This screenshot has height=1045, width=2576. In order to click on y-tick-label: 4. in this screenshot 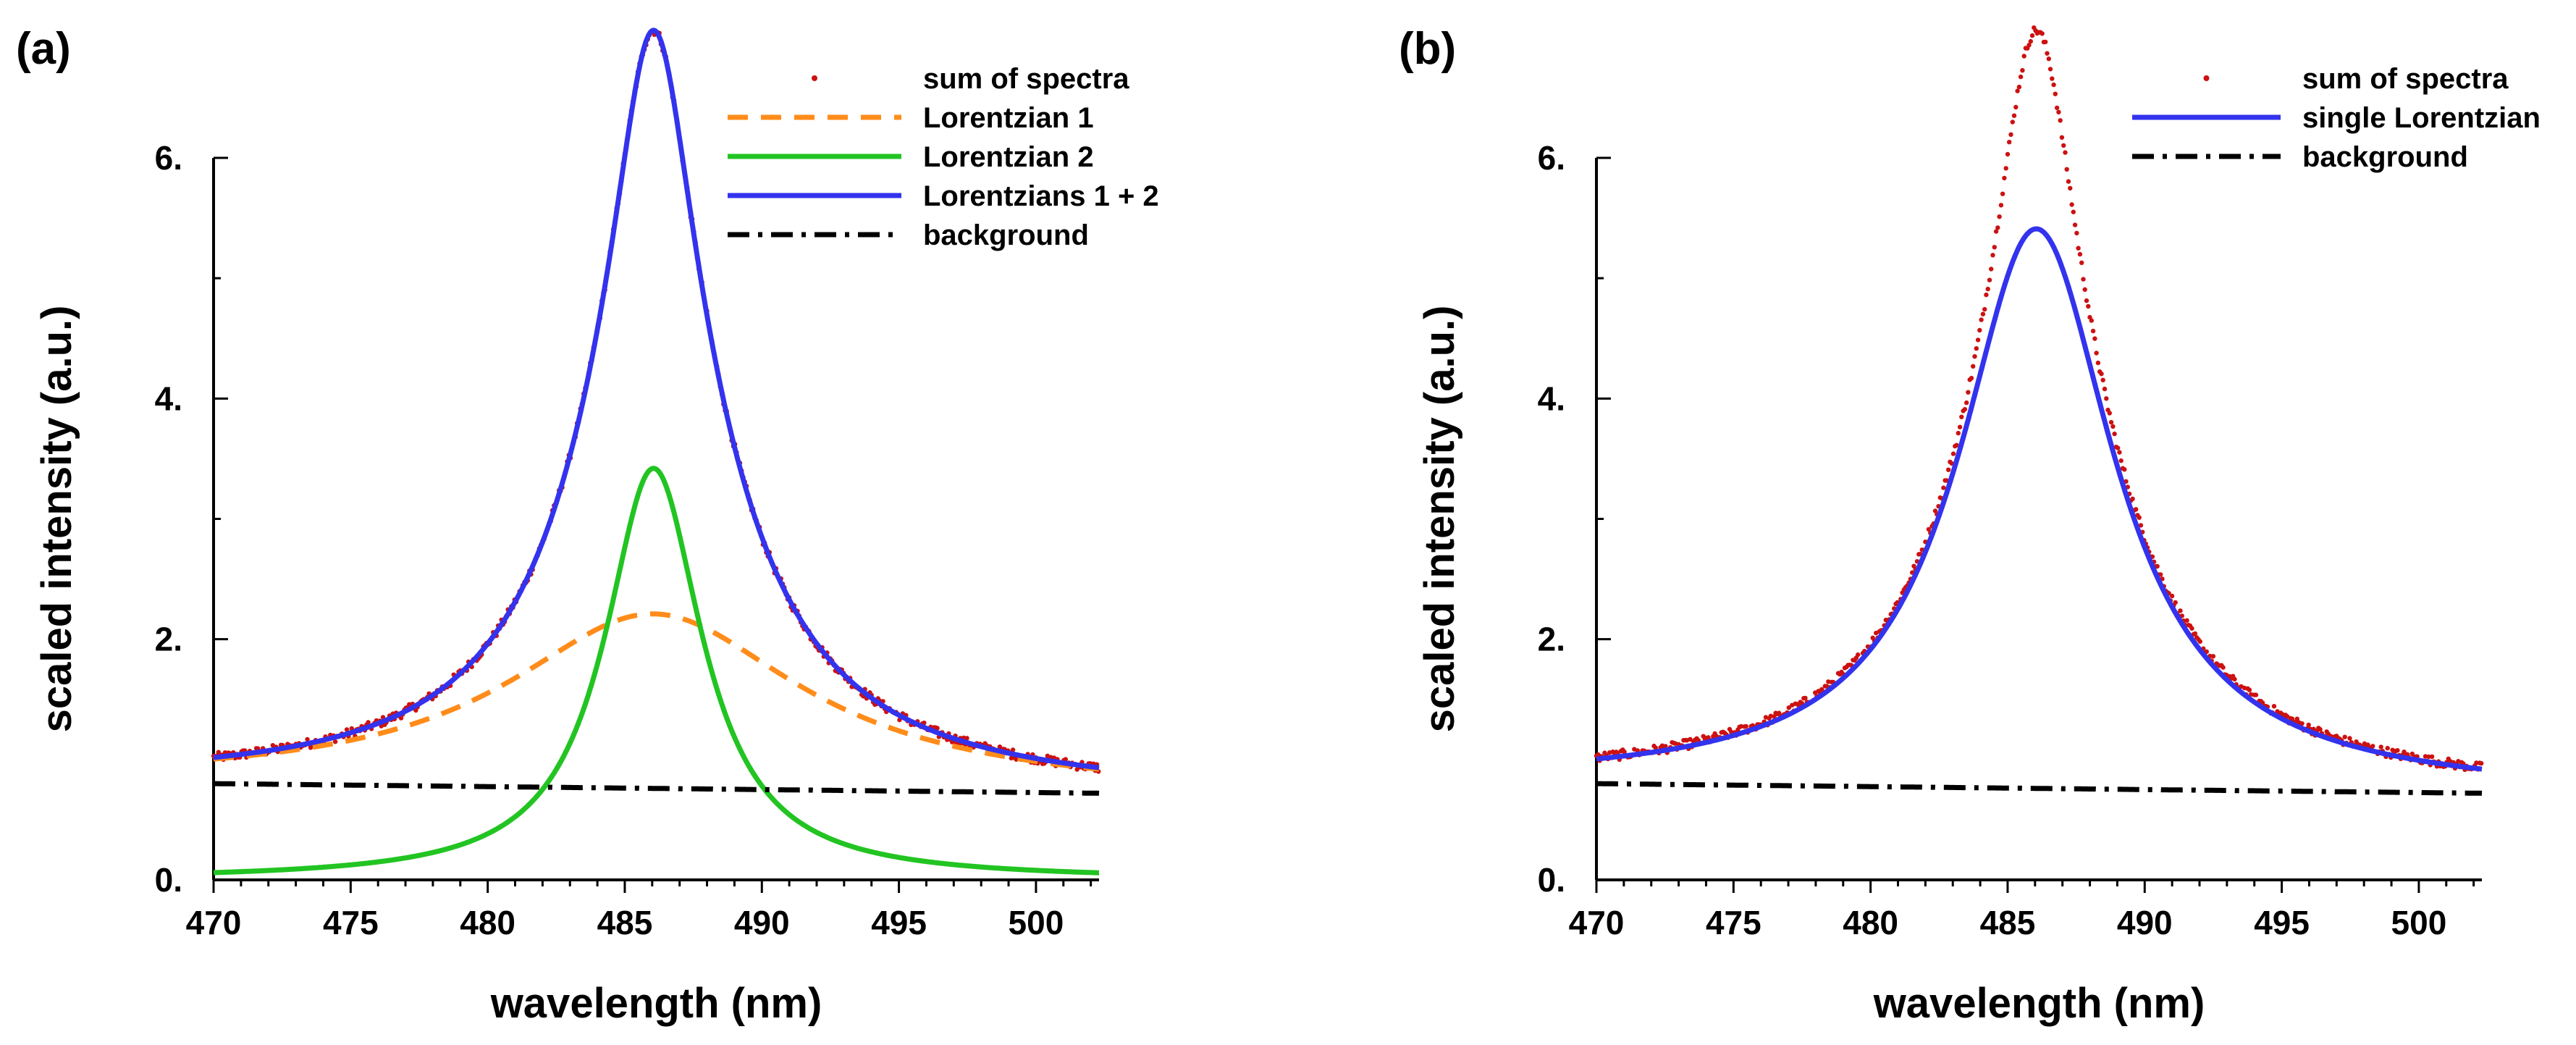, I will do `click(1551, 398)`.